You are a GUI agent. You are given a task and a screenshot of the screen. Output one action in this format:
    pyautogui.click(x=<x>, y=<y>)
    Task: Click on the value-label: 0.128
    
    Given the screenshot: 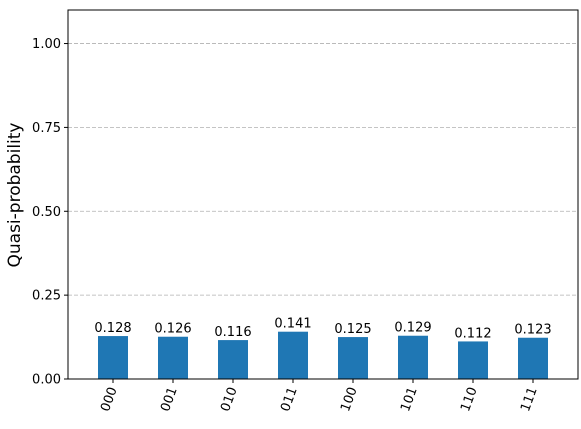 What is the action you would take?
    pyautogui.click(x=112, y=328)
    